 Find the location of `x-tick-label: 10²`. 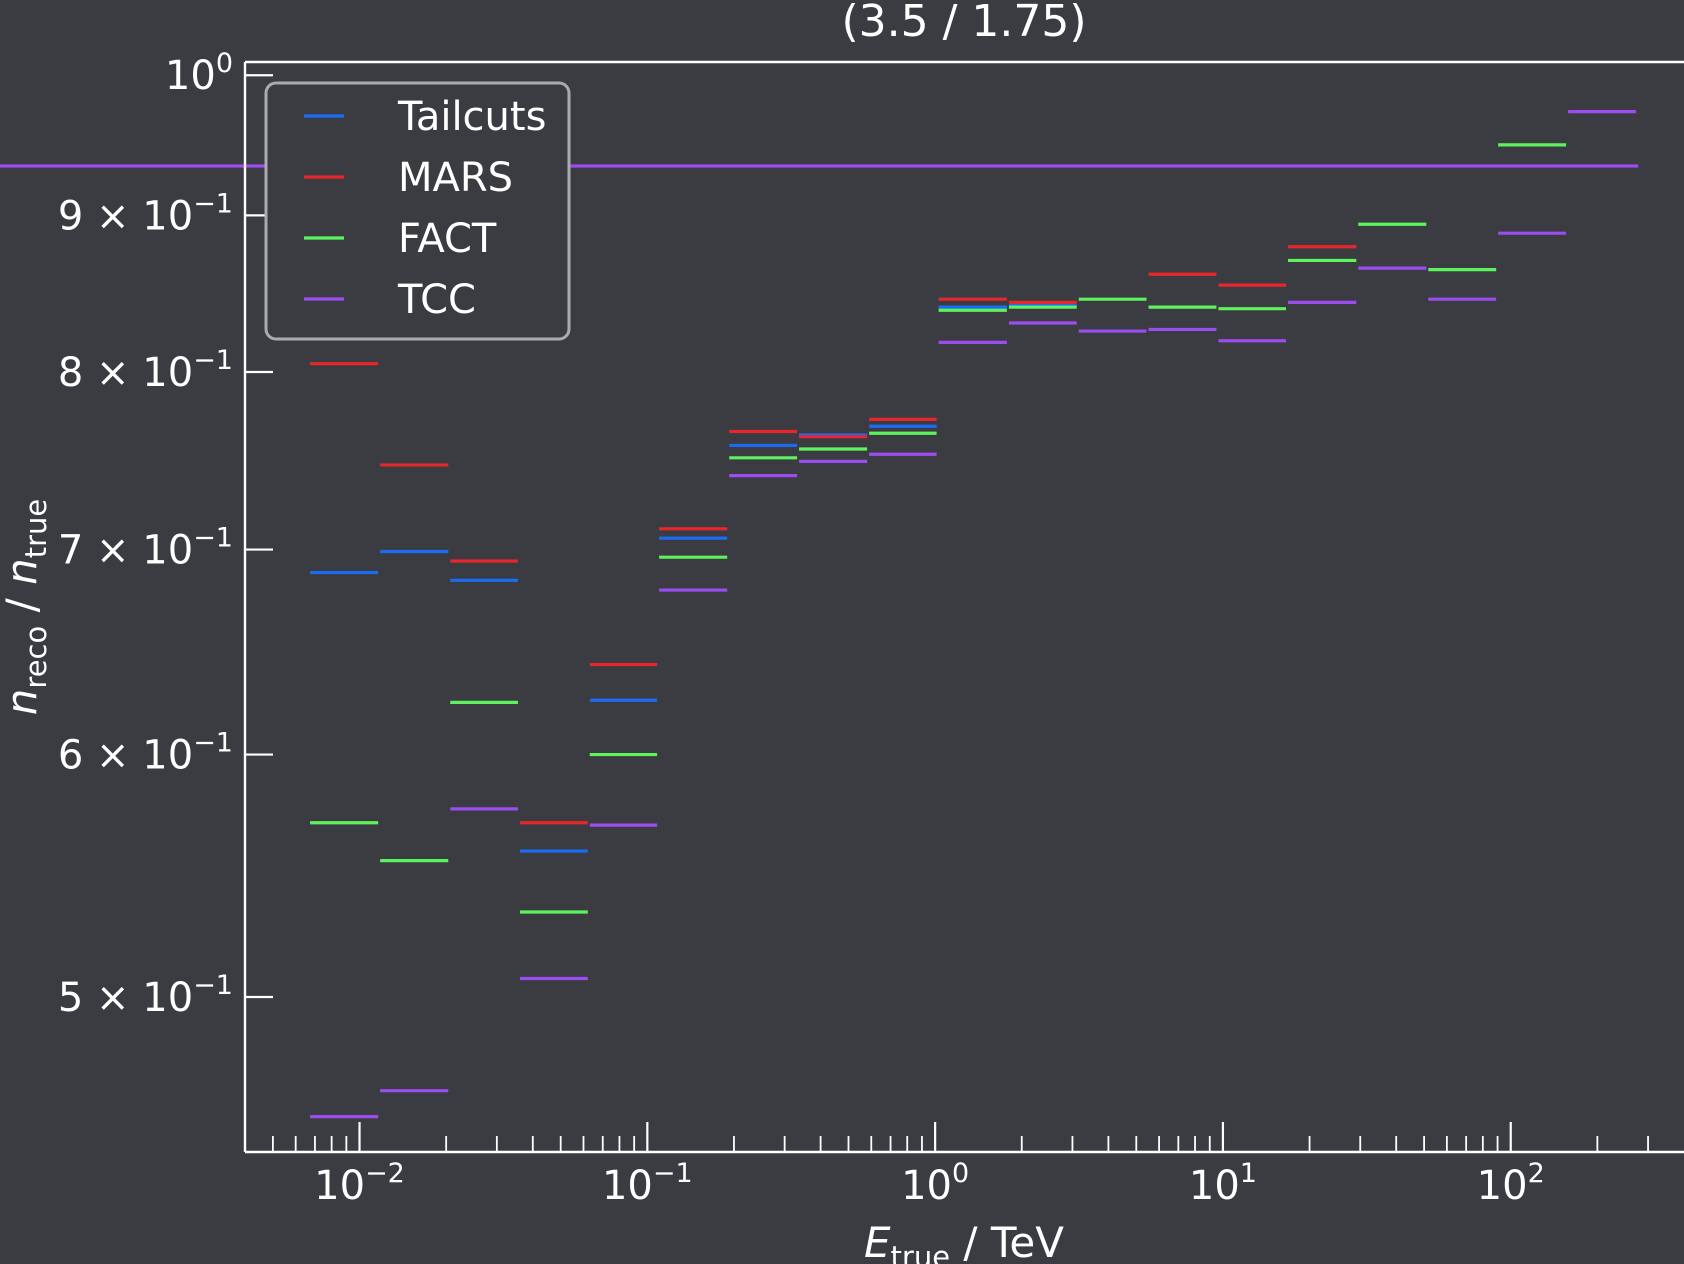

x-tick-label: 10² is located at coordinates (1511, 1183).